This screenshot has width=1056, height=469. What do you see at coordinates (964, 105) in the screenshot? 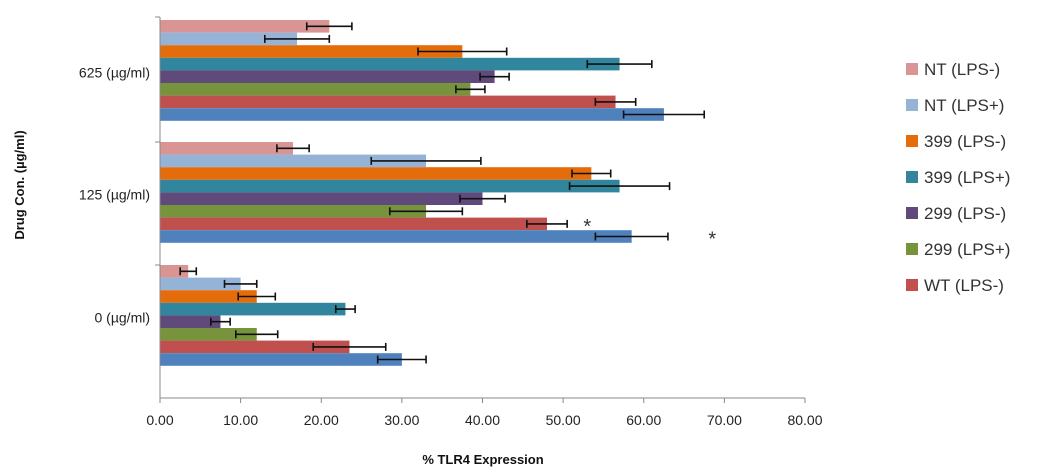
I see `legend-label: NT (LPS+)` at bounding box center [964, 105].